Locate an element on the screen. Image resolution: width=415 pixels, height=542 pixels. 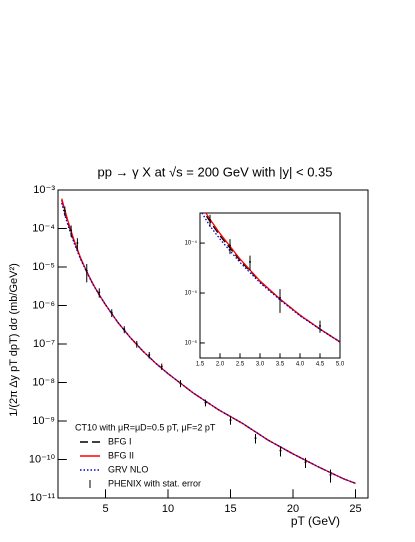
plot-frame is located at coordinates (270, 285).